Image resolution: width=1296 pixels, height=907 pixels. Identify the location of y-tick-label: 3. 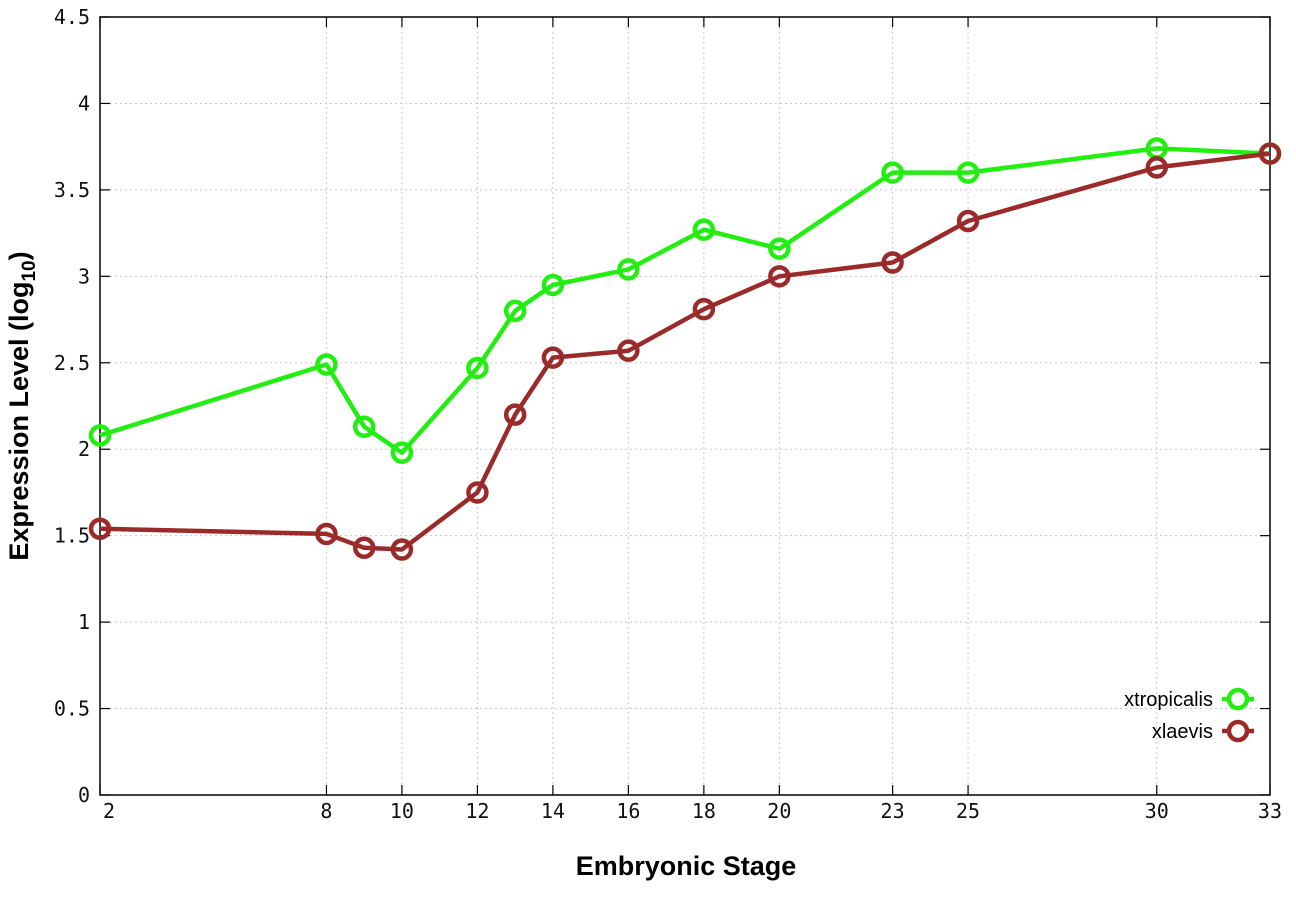
(84, 276).